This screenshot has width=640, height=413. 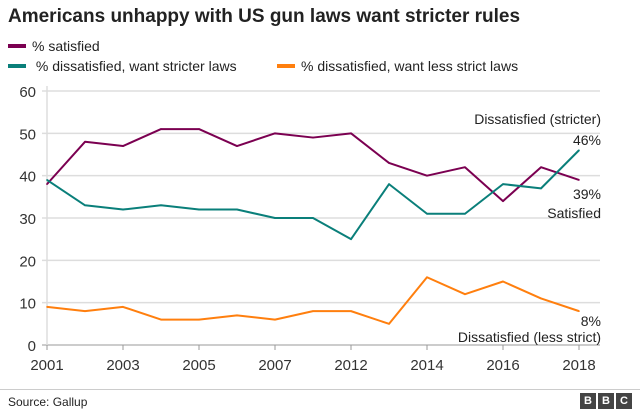 I want to click on x-tick-label: 2007, so click(x=274, y=365).